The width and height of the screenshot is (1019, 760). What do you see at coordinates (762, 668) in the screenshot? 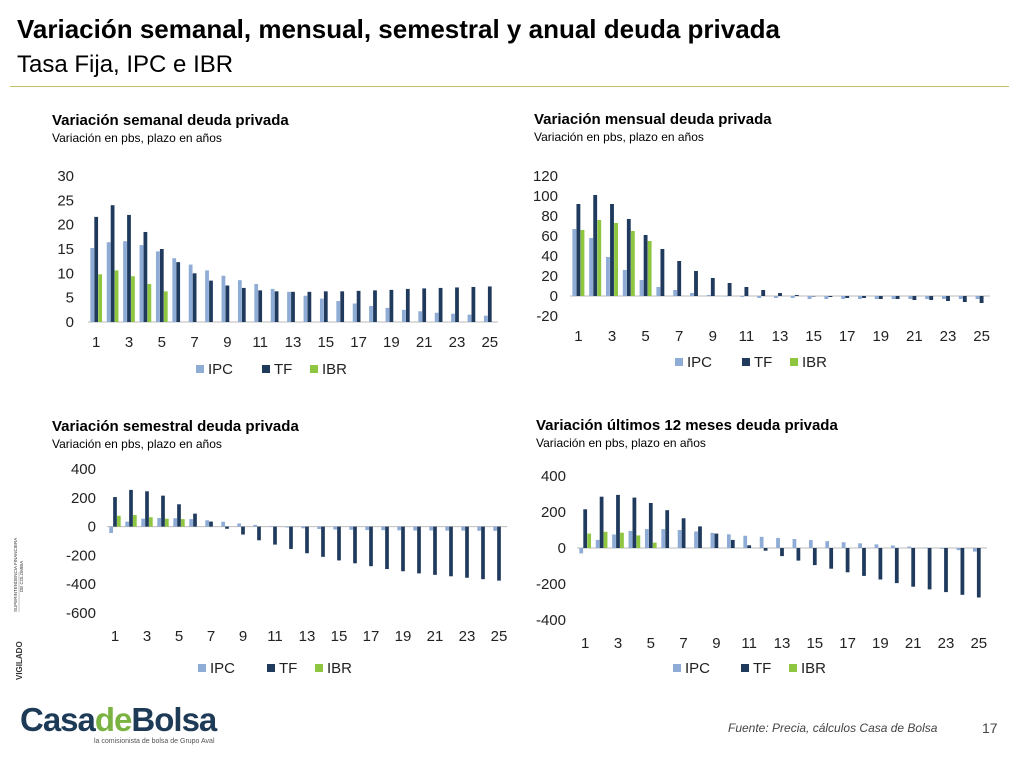
I see `legend-label-tf: TF` at bounding box center [762, 668].